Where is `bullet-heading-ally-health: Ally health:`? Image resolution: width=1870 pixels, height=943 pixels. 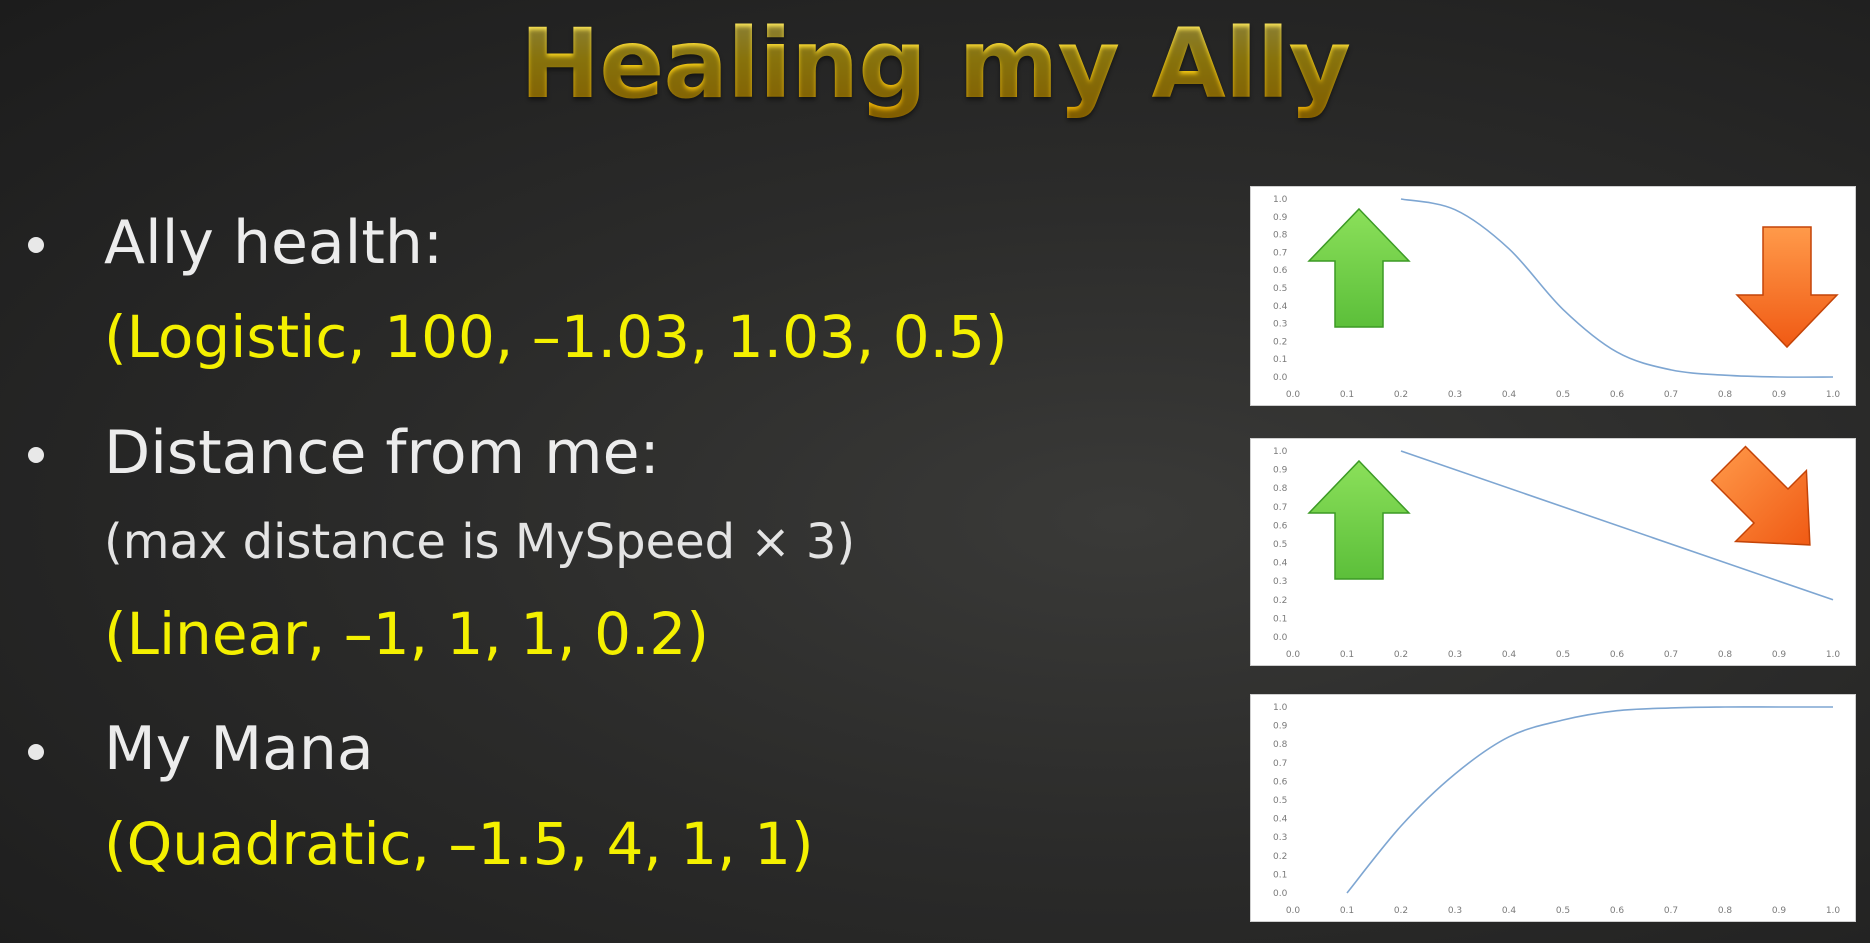 bullet-heading-ally-health: Ally health: is located at coordinates (274, 243).